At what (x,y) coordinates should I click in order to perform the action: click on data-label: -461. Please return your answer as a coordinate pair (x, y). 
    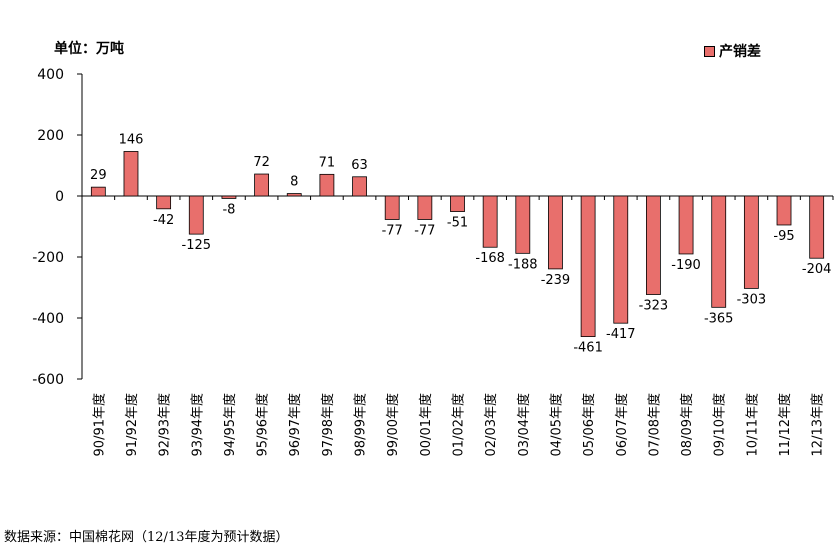
    Looking at the image, I should click on (588, 348).